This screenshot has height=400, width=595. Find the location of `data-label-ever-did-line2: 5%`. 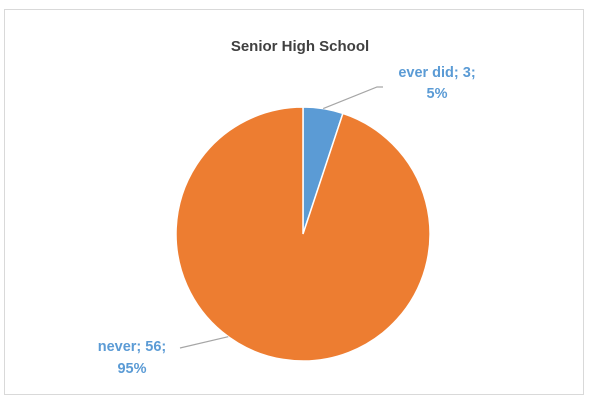

data-label-ever-did-line2: 5% is located at coordinates (437, 94).